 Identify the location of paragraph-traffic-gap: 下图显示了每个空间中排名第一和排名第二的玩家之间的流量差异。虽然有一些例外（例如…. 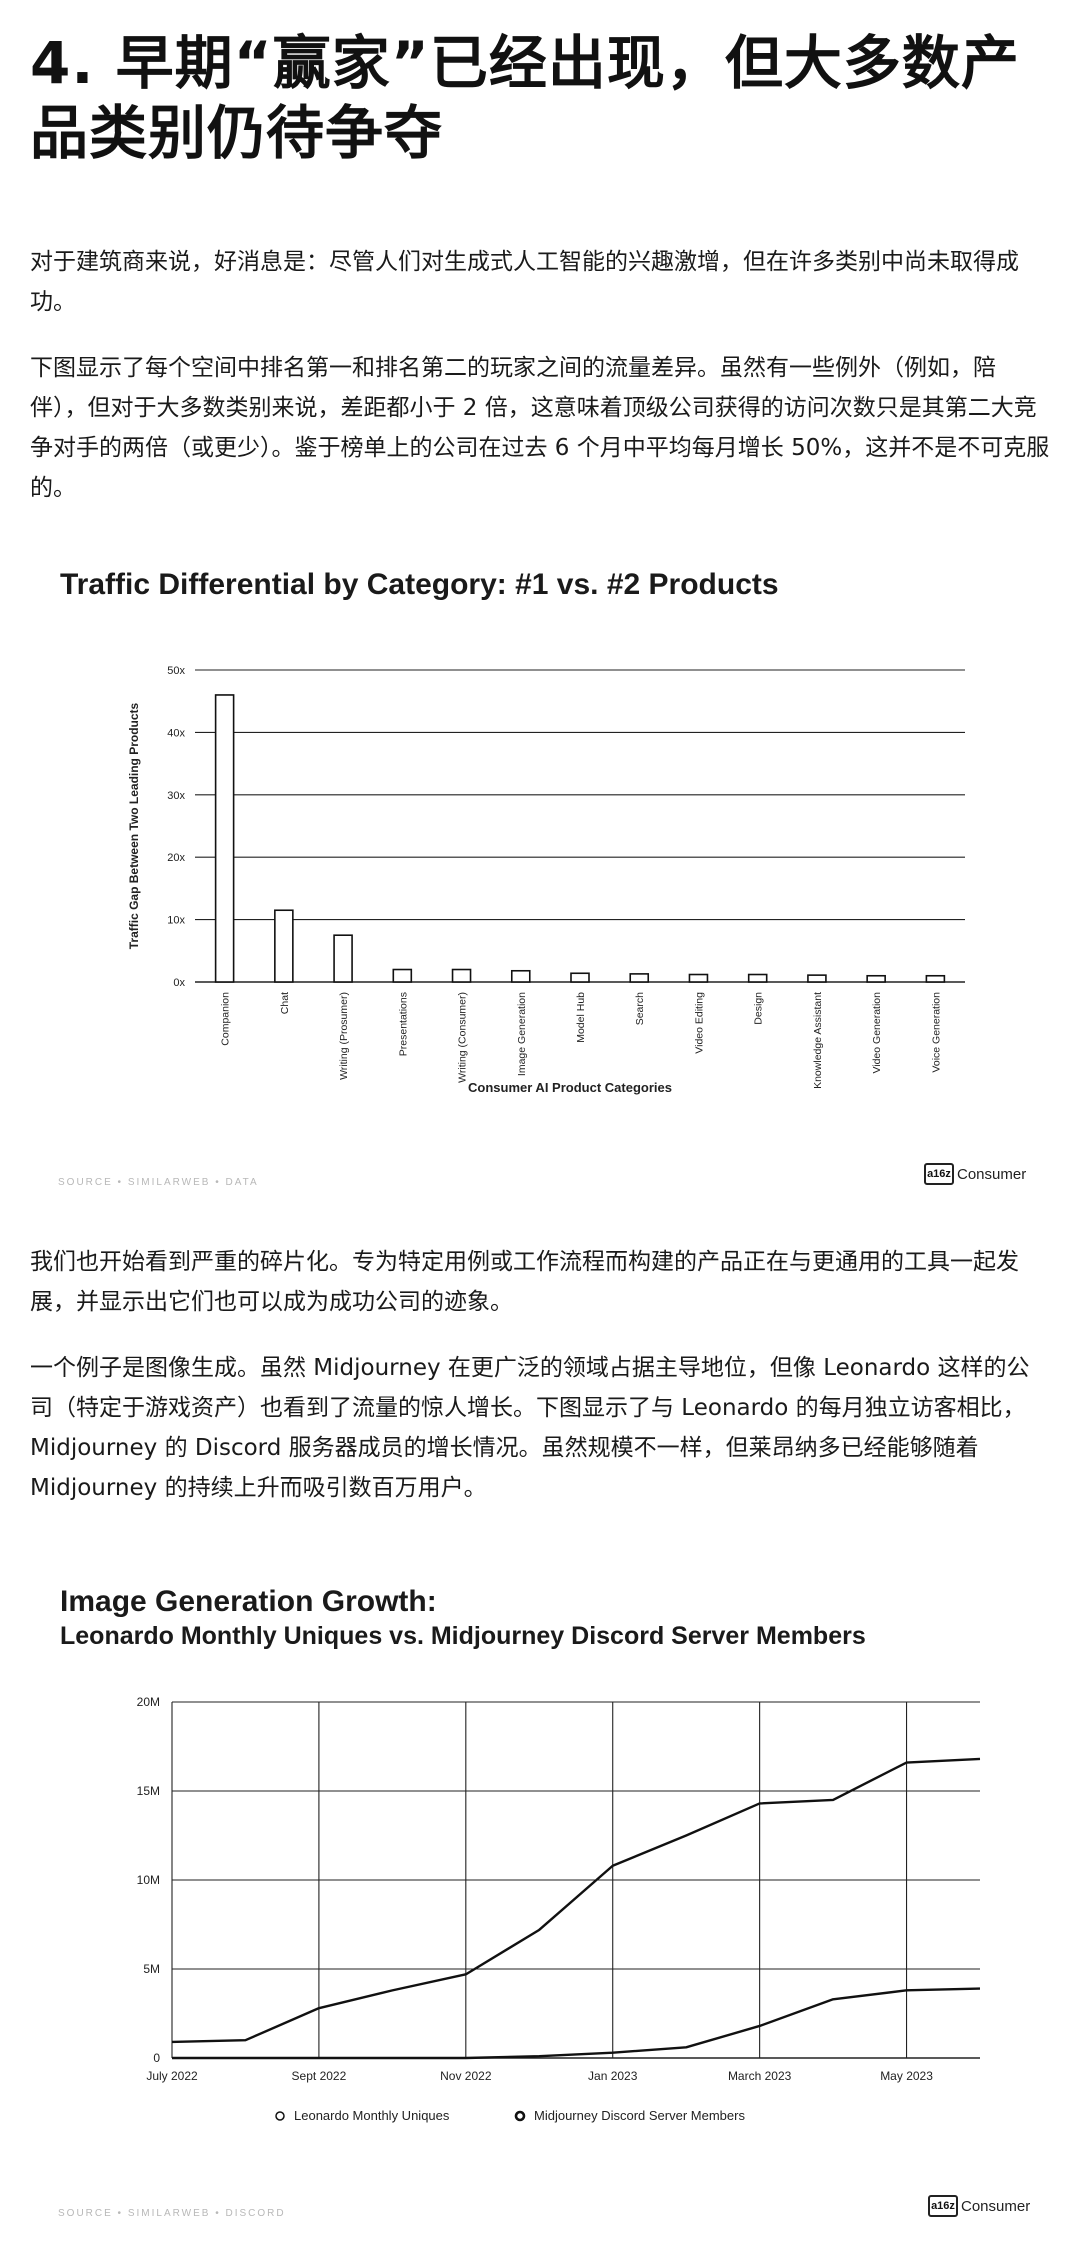
(540, 428).